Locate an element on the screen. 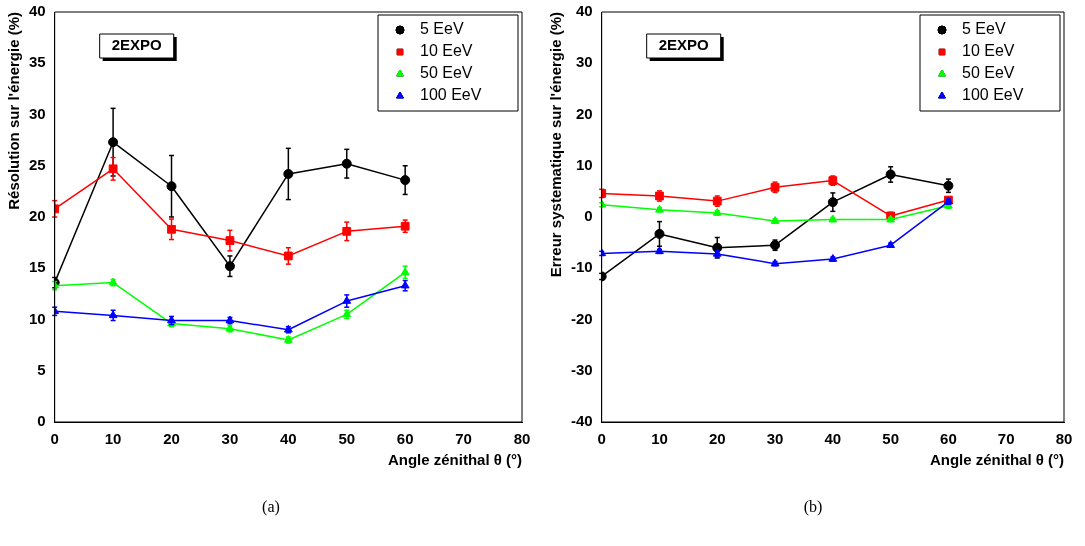  y-tick-label: 35 is located at coordinates (37, 62).